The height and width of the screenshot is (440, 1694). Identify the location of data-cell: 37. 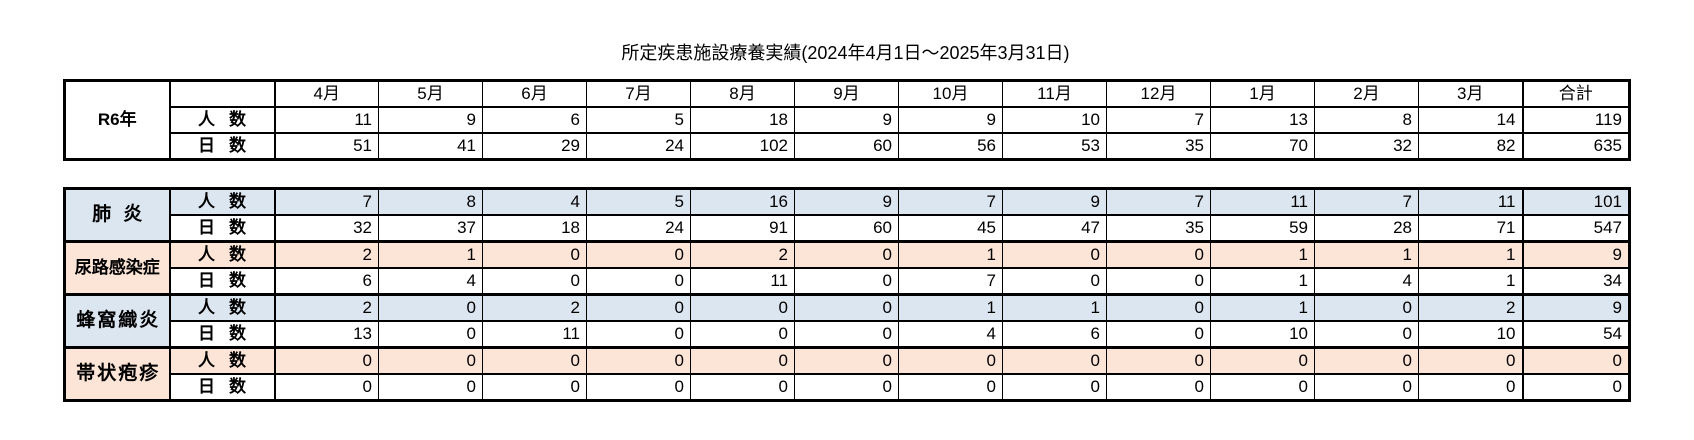
(430, 228).